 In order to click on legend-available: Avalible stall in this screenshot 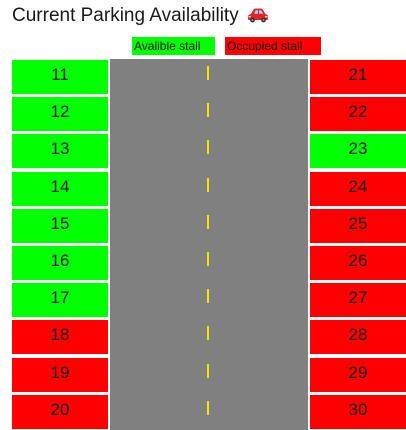, I will do `click(173, 46)`.